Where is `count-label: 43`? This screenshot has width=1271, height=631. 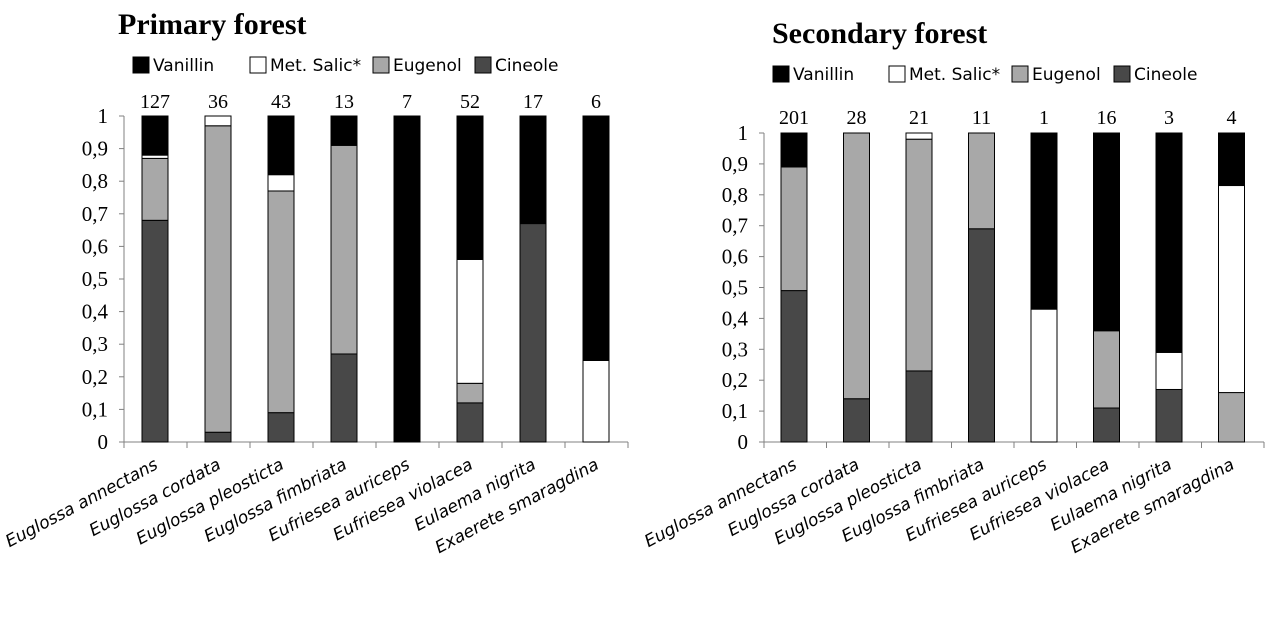
count-label: 43 is located at coordinates (281, 102).